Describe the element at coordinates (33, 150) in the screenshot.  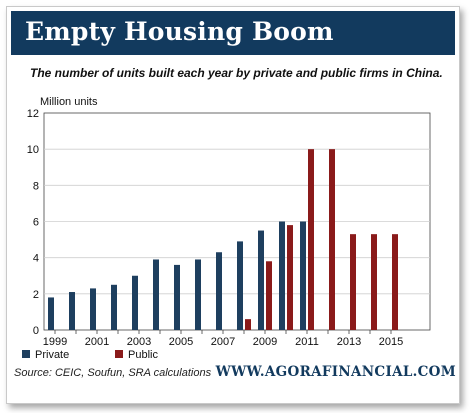
I see `y-tick-label: 10` at that location.